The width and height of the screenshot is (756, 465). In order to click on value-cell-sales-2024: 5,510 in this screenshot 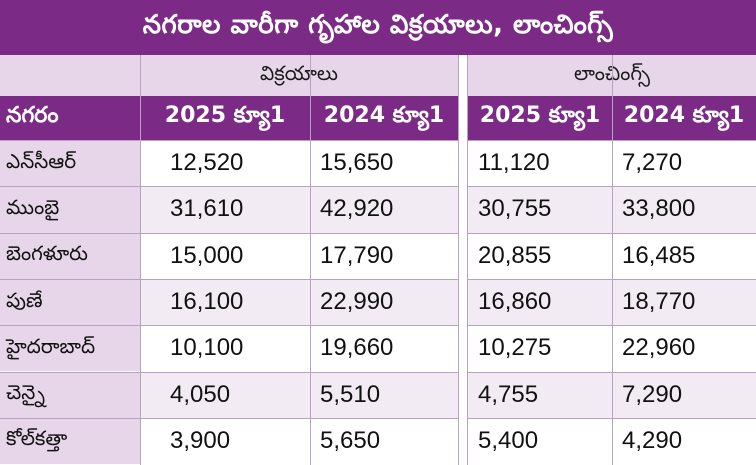, I will do `click(384, 394)`.